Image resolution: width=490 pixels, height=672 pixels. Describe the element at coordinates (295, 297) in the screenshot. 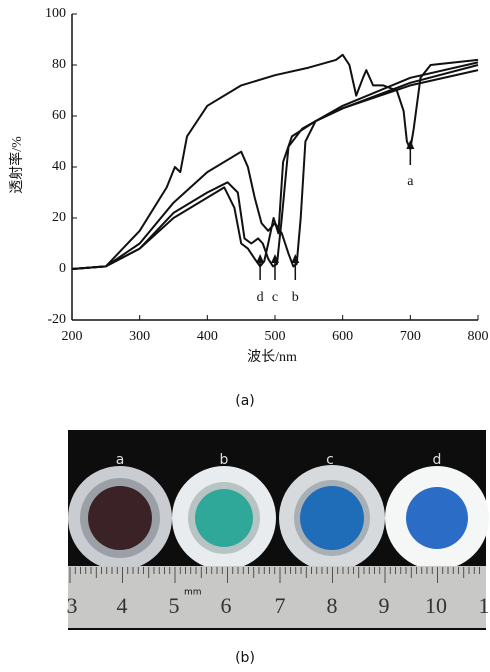

I see `annotation-label: b` at that location.